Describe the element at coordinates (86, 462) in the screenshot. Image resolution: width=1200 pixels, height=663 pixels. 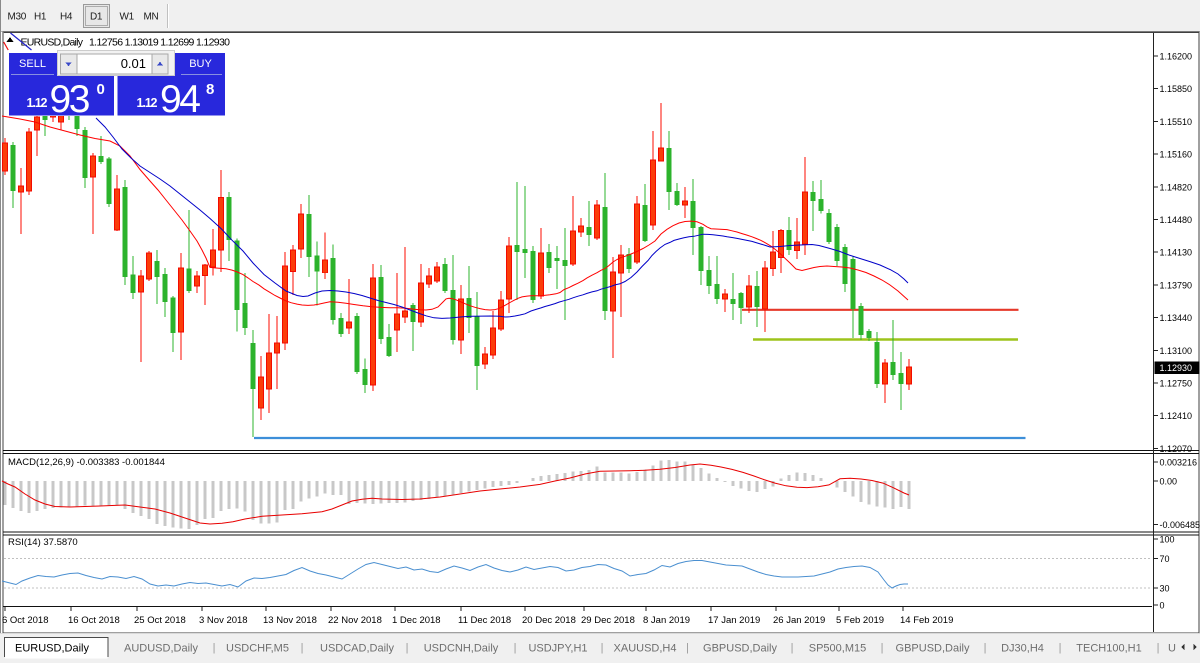
I see `svg-text:MACD(12,26,9) -0.003383 -0.001: MACD(12,26,9) -0.003383 -0.001844` at that location.